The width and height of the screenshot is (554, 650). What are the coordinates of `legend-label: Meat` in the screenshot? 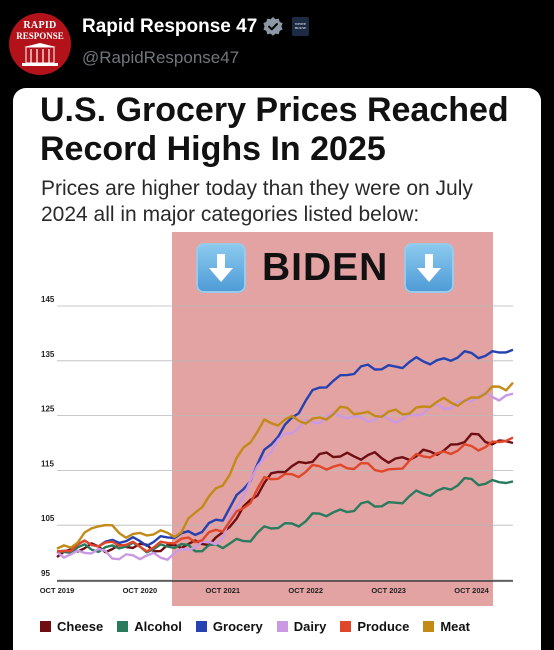 It's located at (455, 626).